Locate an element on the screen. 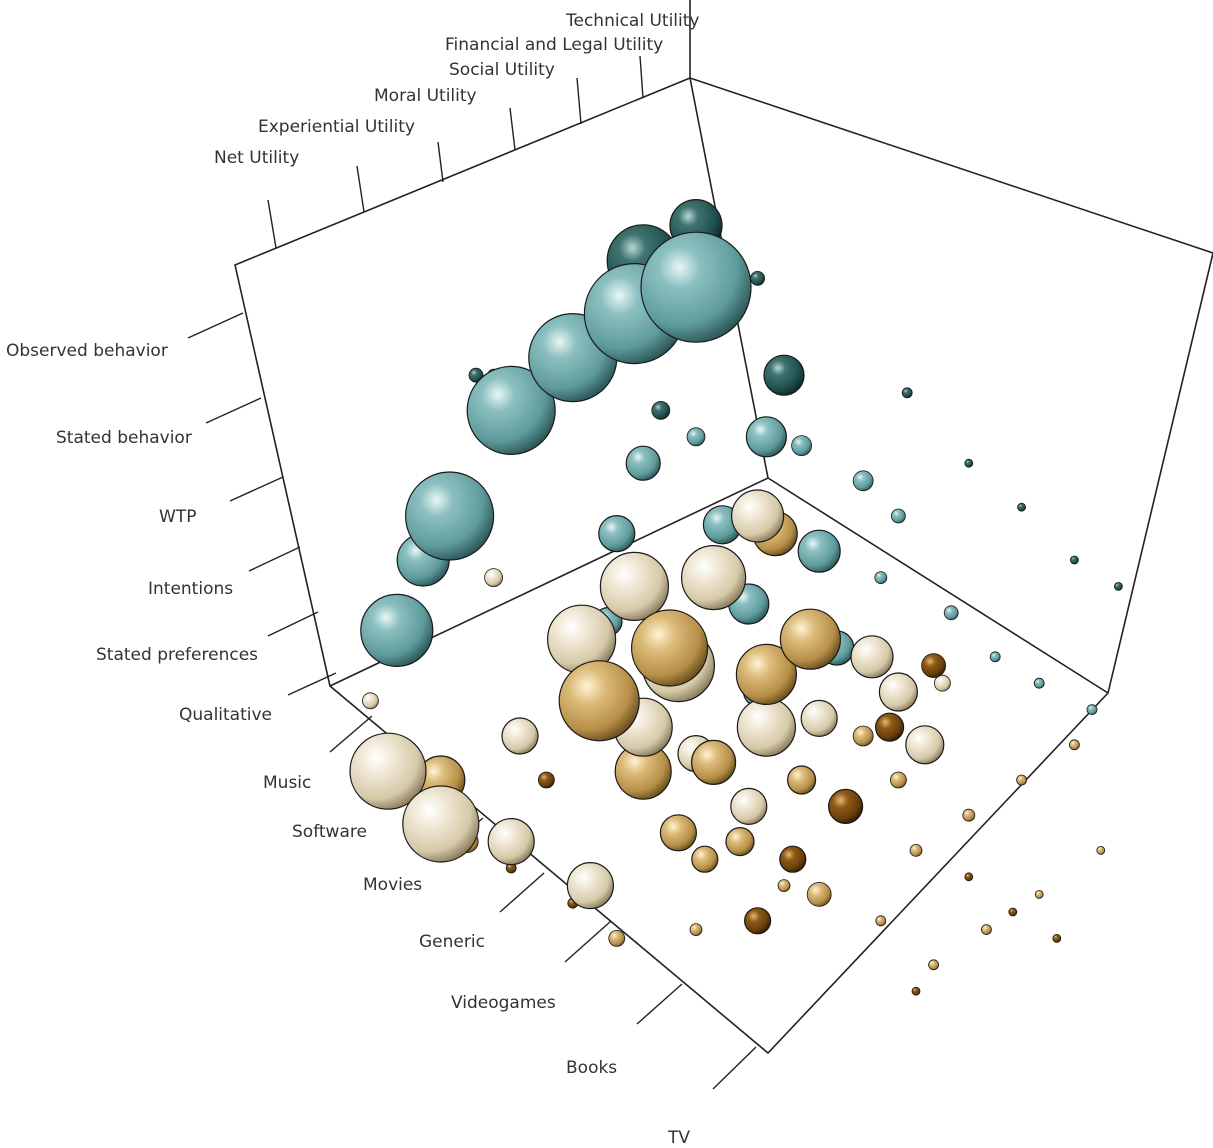 This screenshot has height=1148, width=1213. tick-label-moral-utility: Moral Utility is located at coordinates (425, 96).